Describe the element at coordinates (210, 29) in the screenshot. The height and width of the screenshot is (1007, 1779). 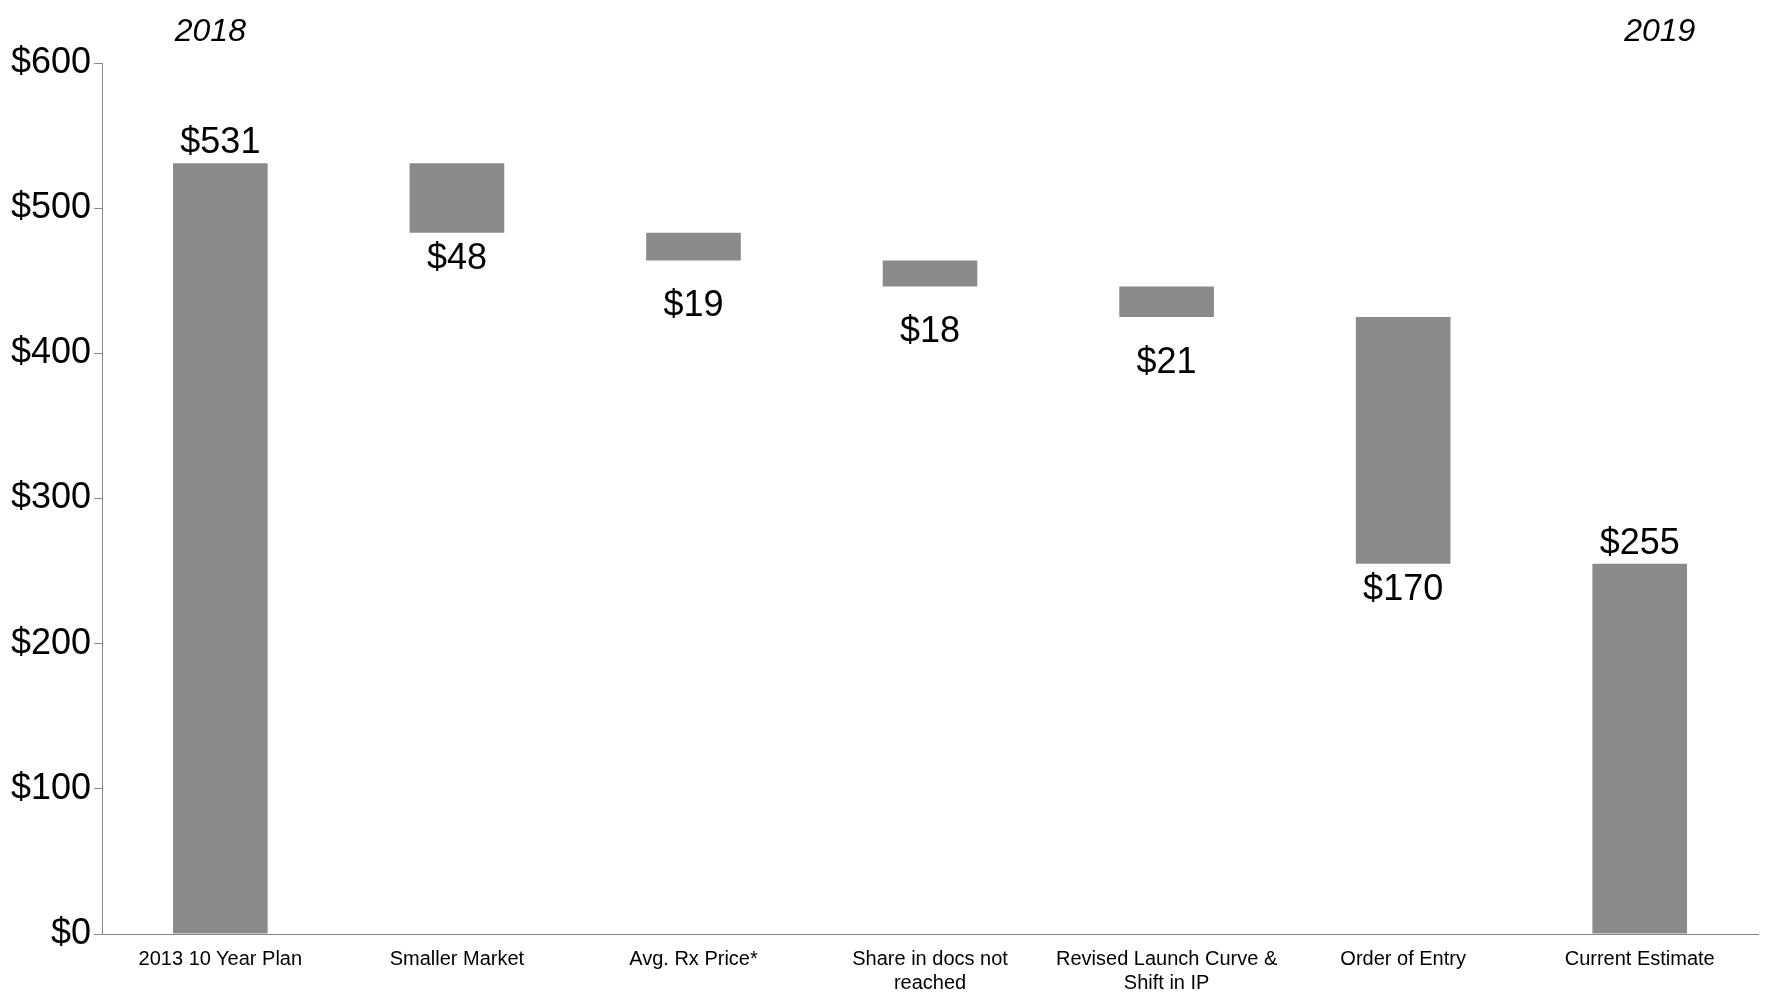
I see `text: 2018` at that location.